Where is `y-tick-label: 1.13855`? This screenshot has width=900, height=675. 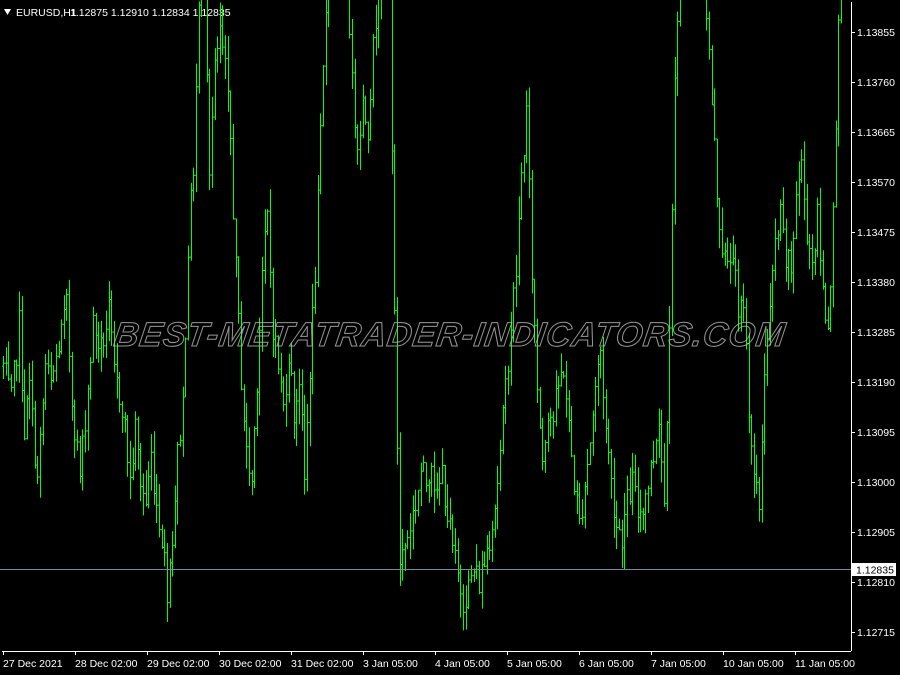
y-tick-label: 1.13855 is located at coordinates (876, 33).